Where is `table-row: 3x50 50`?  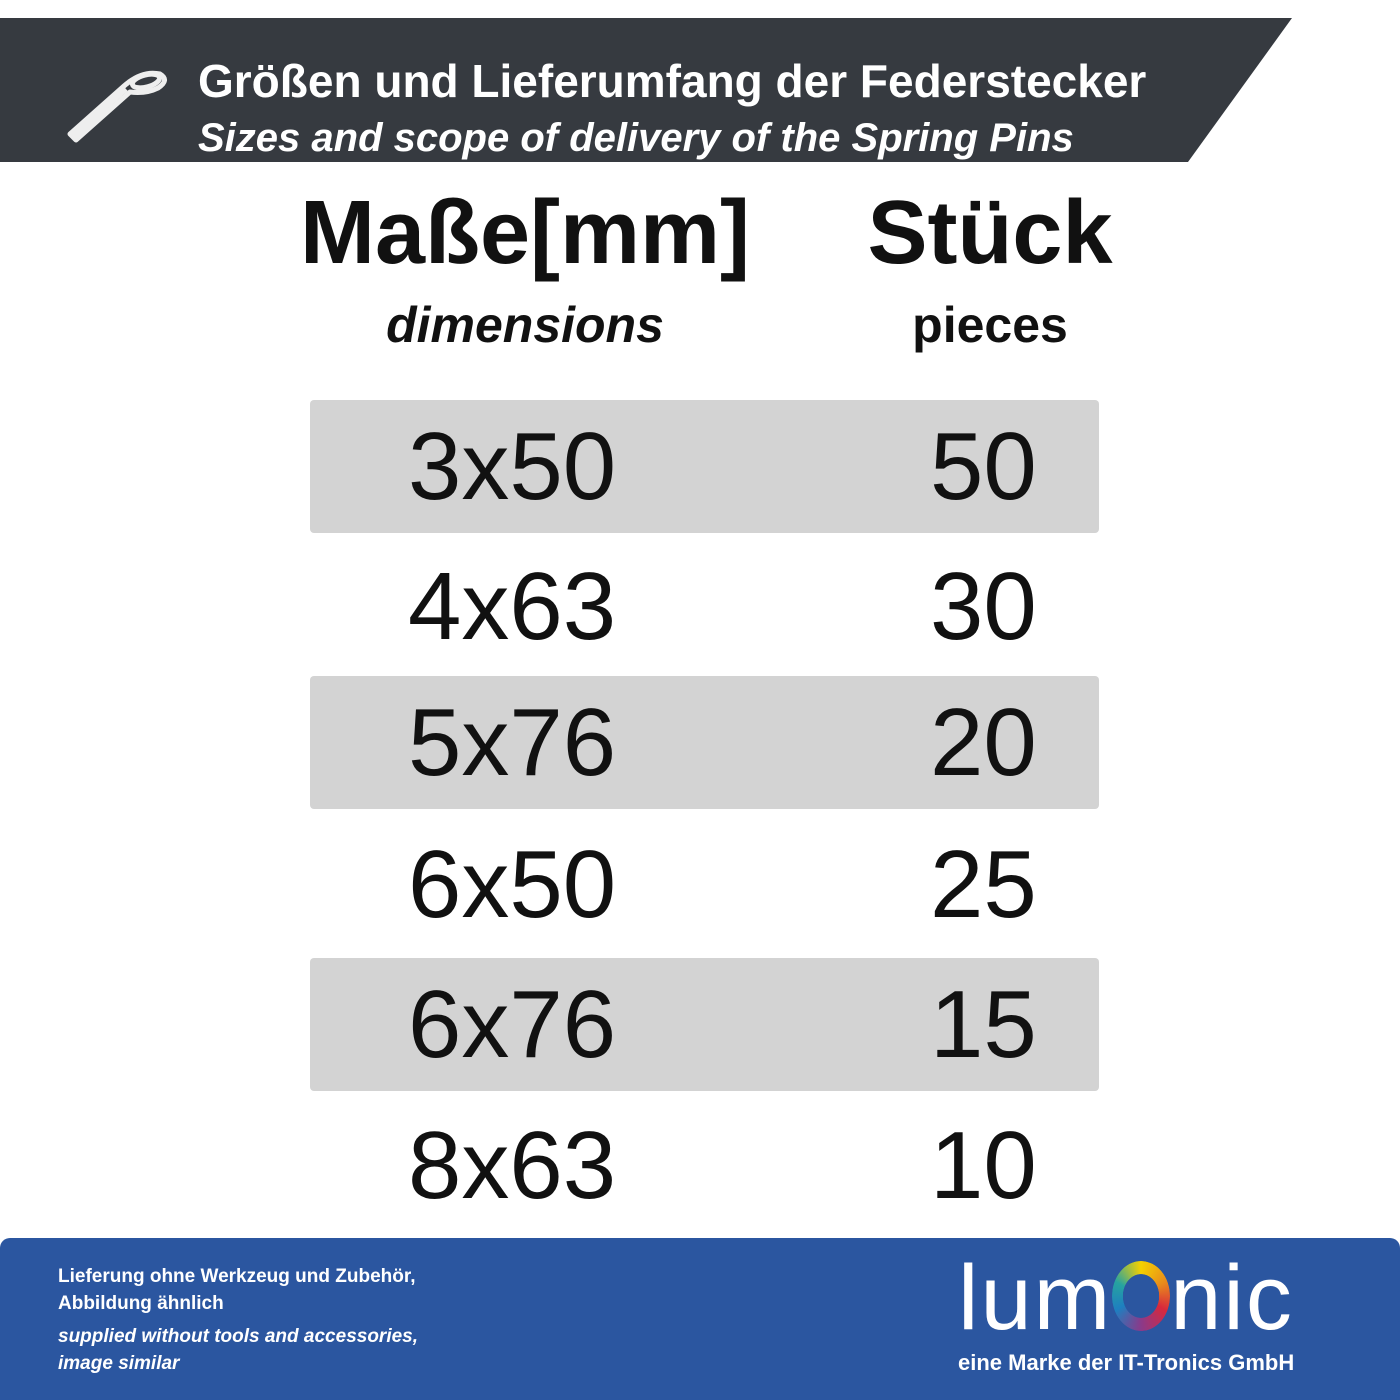
table-row: 3x50 50 is located at coordinates (704, 466).